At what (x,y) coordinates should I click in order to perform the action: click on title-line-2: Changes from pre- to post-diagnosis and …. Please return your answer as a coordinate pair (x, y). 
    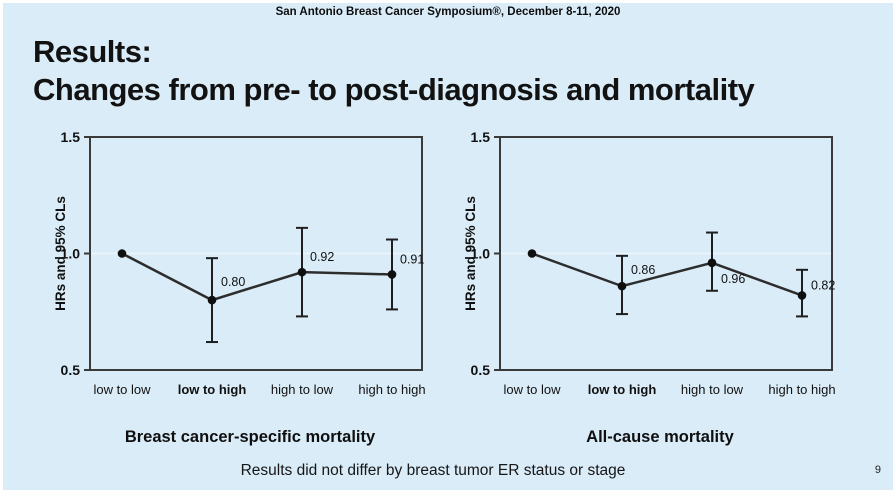
    Looking at the image, I should click on (394, 89).